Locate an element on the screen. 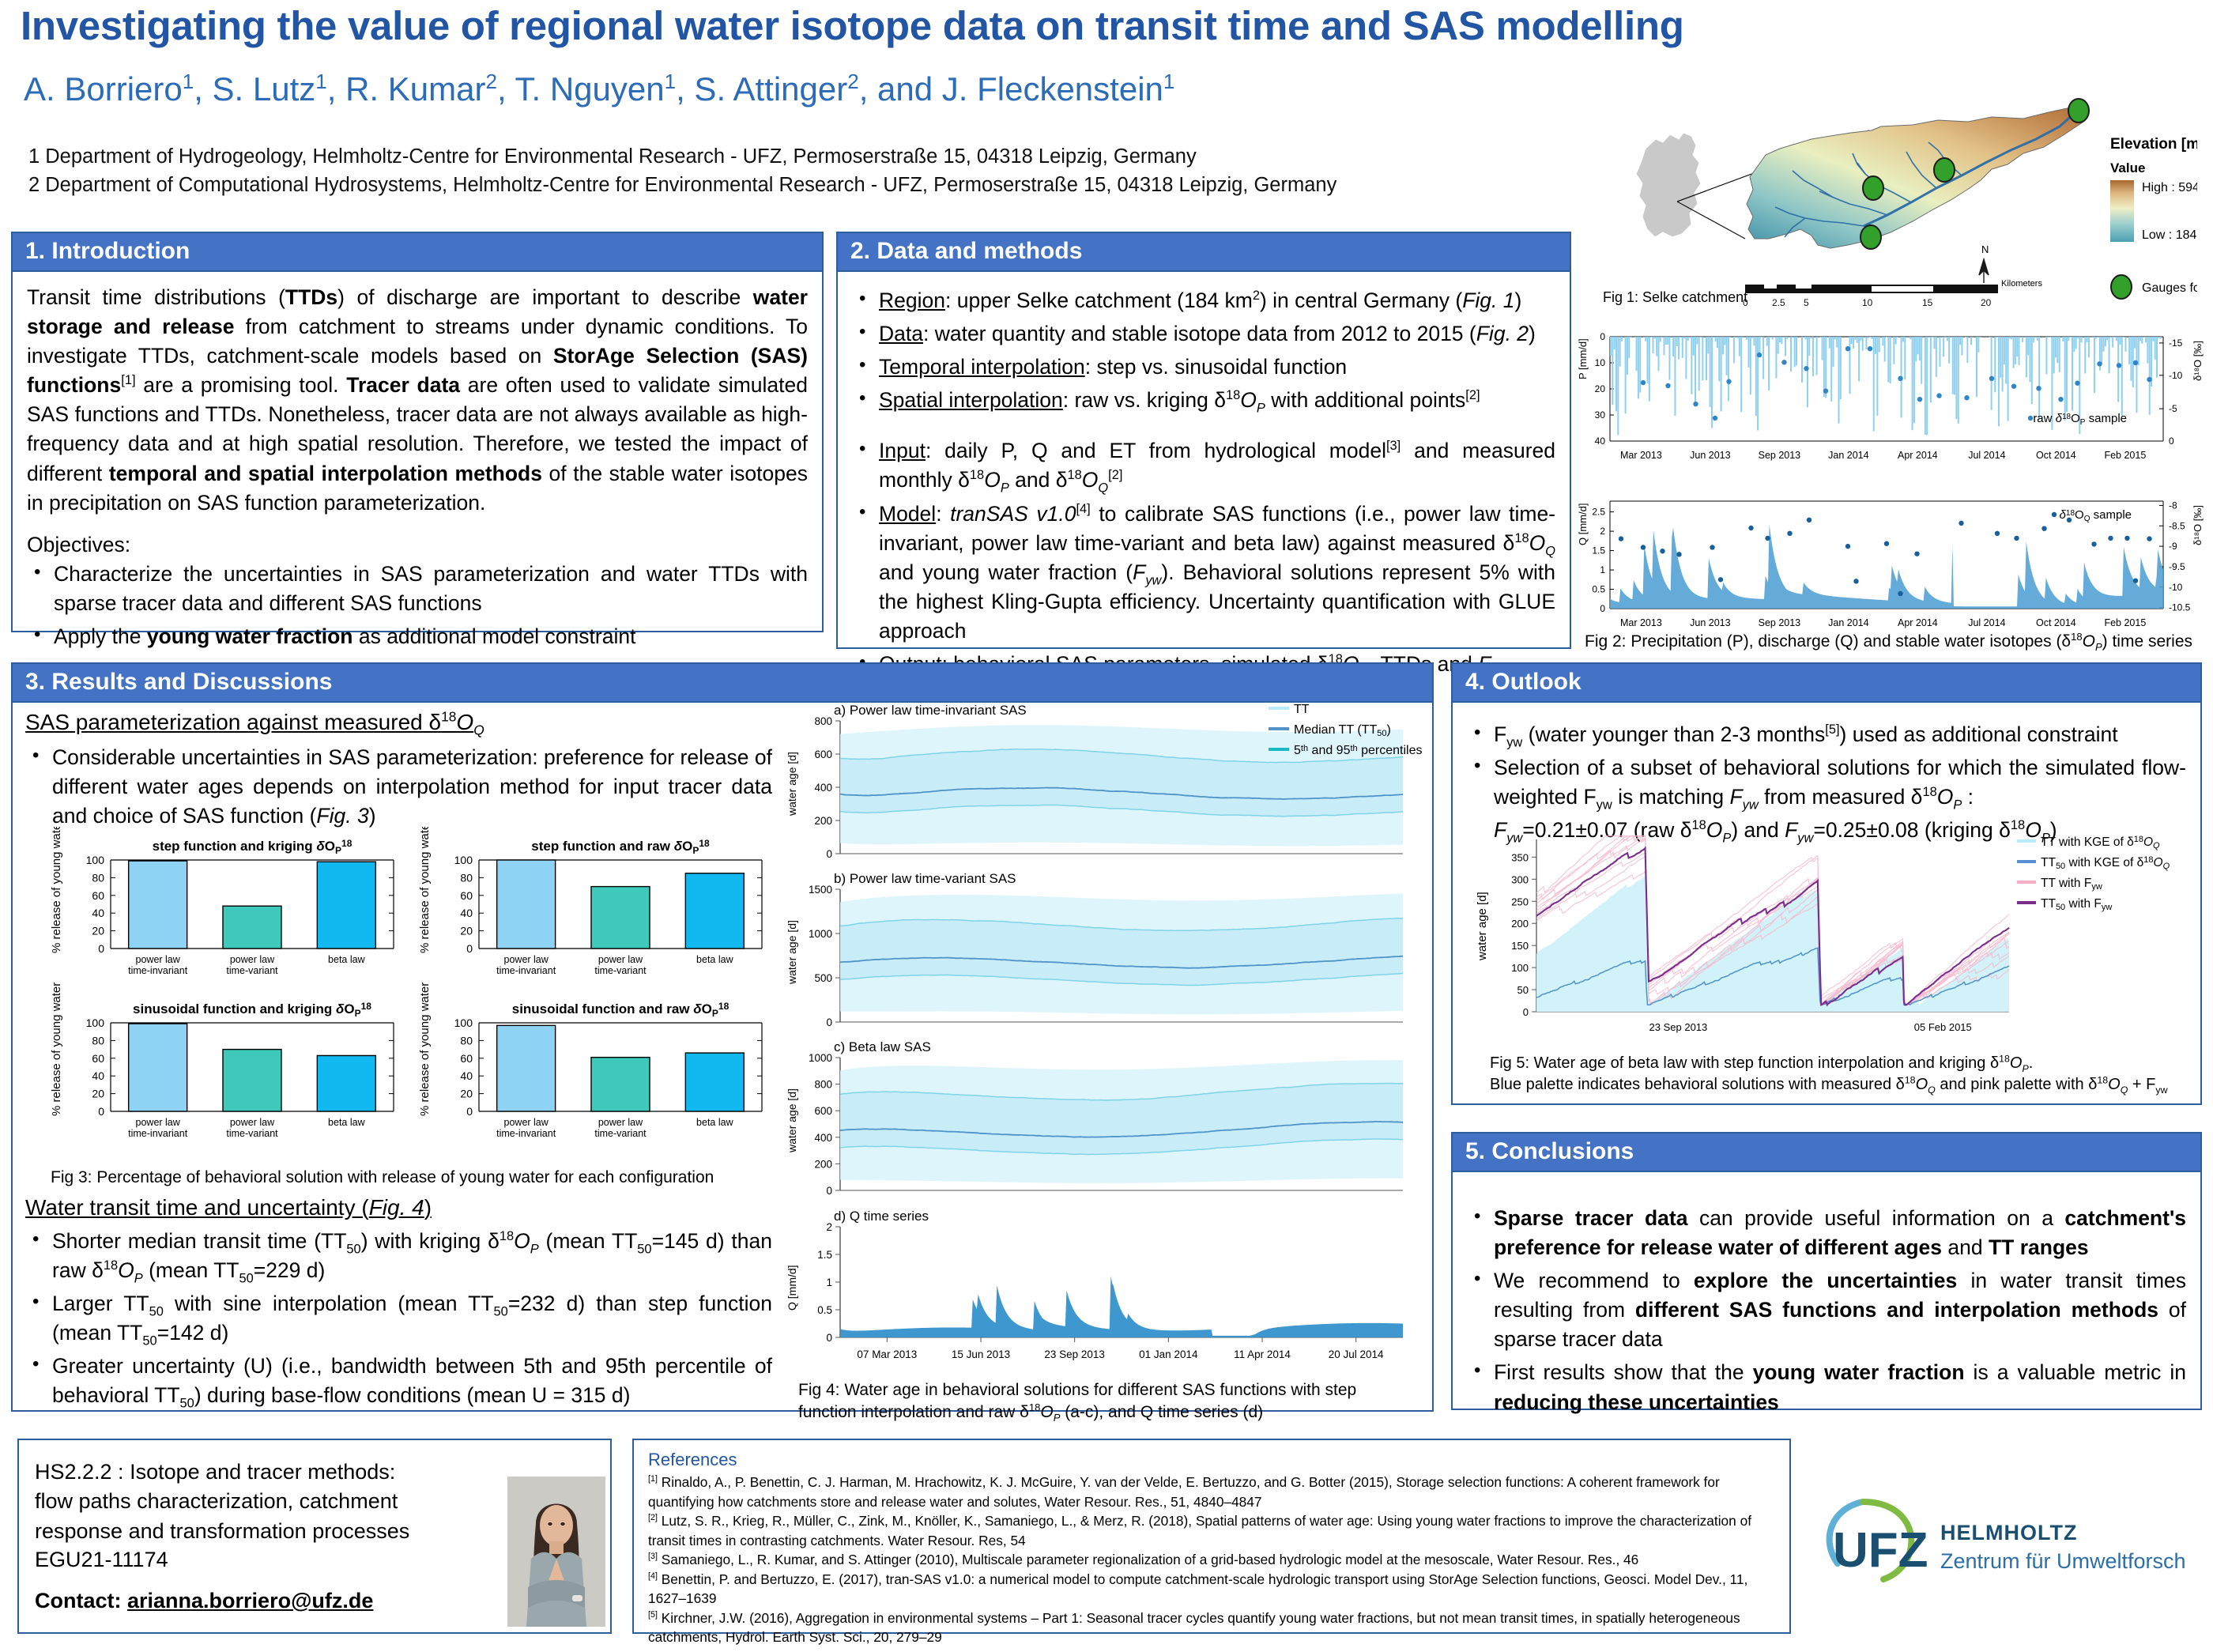 Image resolution: width=2213 pixels, height=1652 pixels. contact-label: Contact: is located at coordinates (78, 1600).